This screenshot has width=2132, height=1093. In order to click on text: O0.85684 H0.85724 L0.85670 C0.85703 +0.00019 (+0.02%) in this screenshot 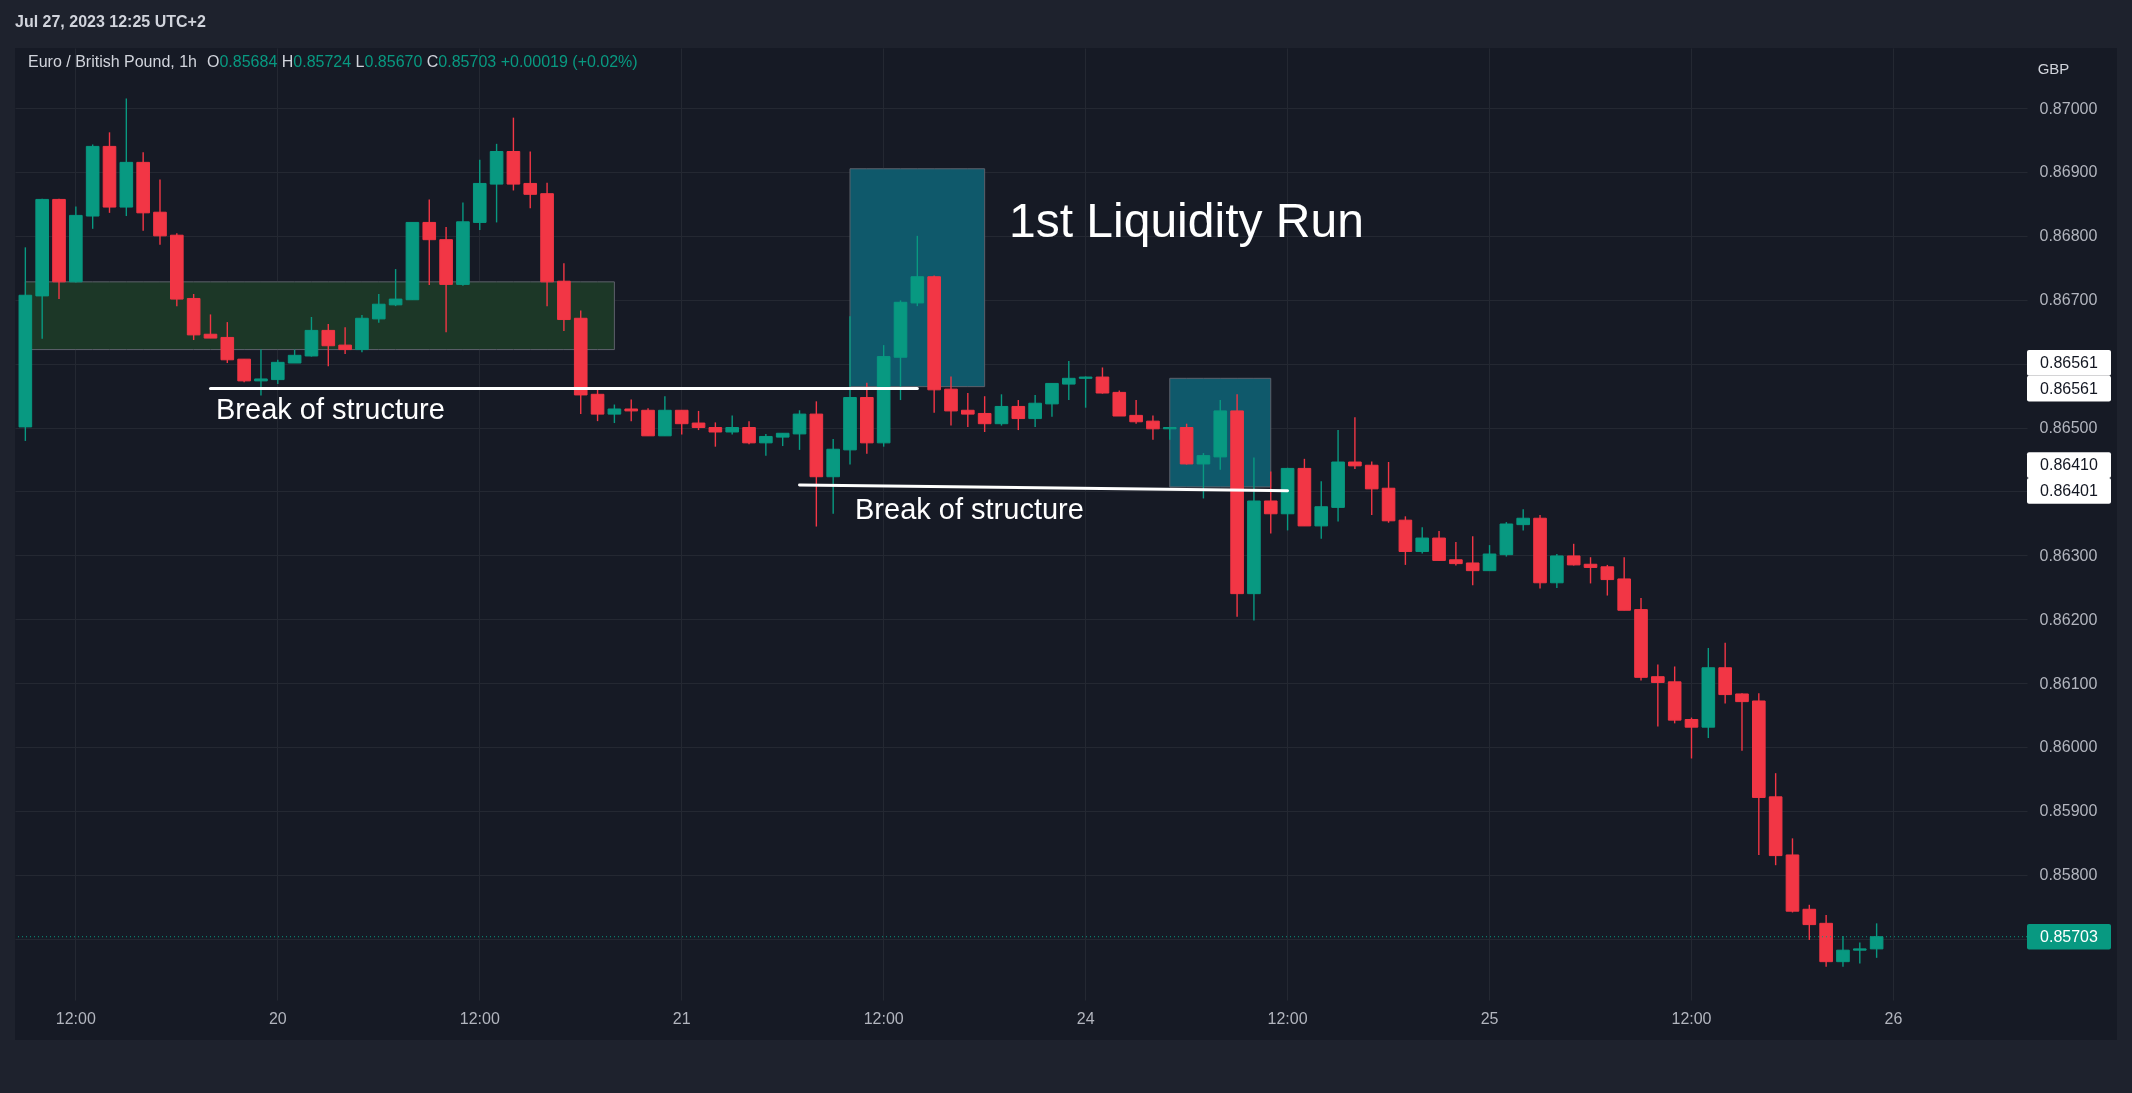, I will do `click(422, 61)`.